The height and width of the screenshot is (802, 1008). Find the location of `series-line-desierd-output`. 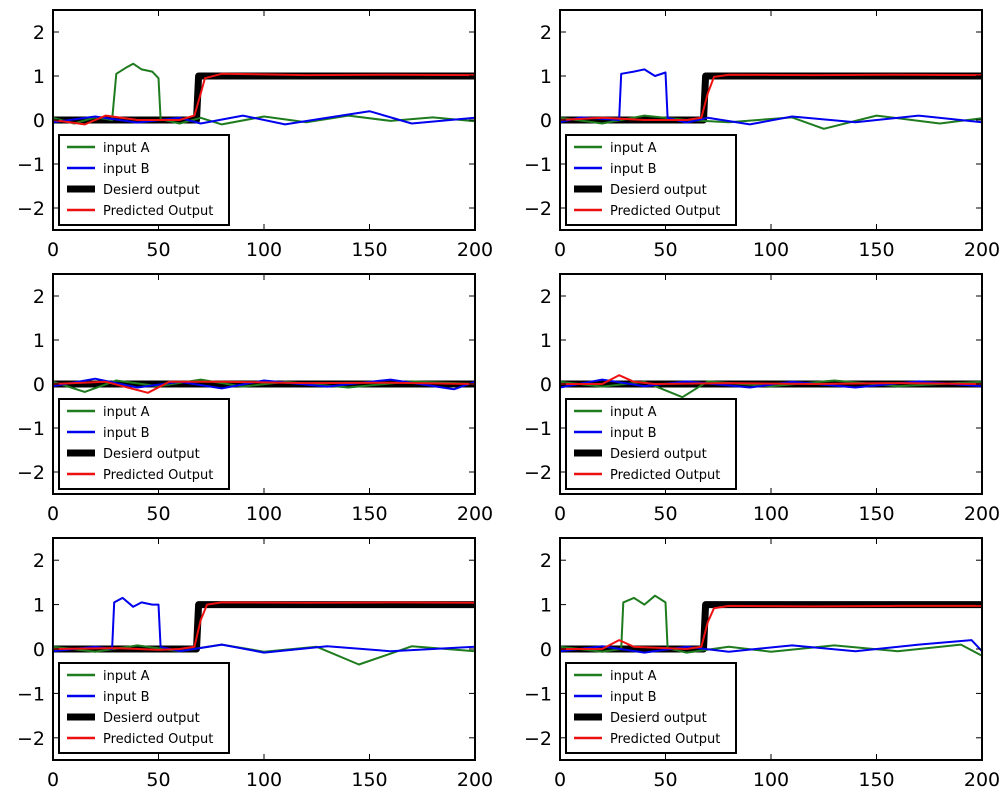

series-line-desierd-output is located at coordinates (771, 627).